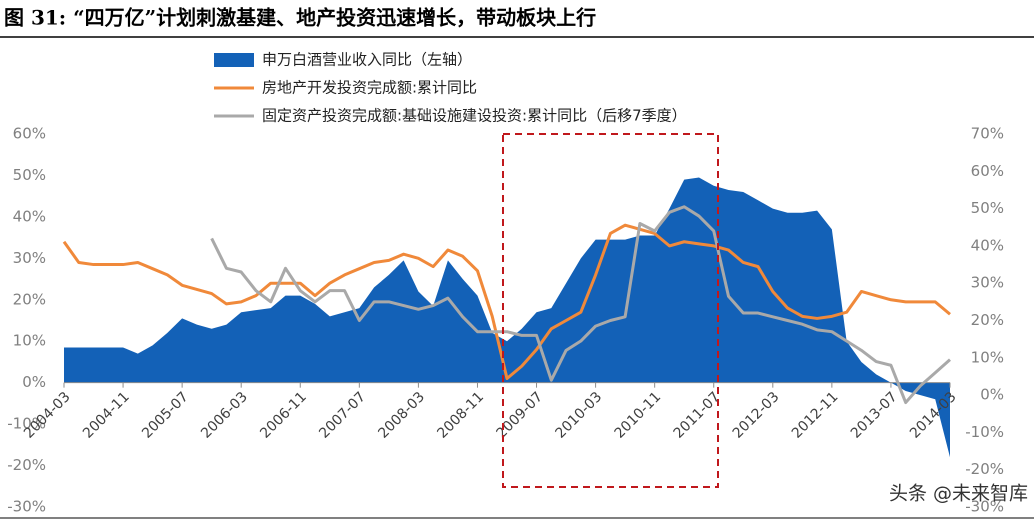 The width and height of the screenshot is (1034, 524). What do you see at coordinates (474, 116) in the screenshot?
I see `legend-label: 固定资产投资完成额:基础设施建设投资:累计同比（后移7季度）` at bounding box center [474, 116].